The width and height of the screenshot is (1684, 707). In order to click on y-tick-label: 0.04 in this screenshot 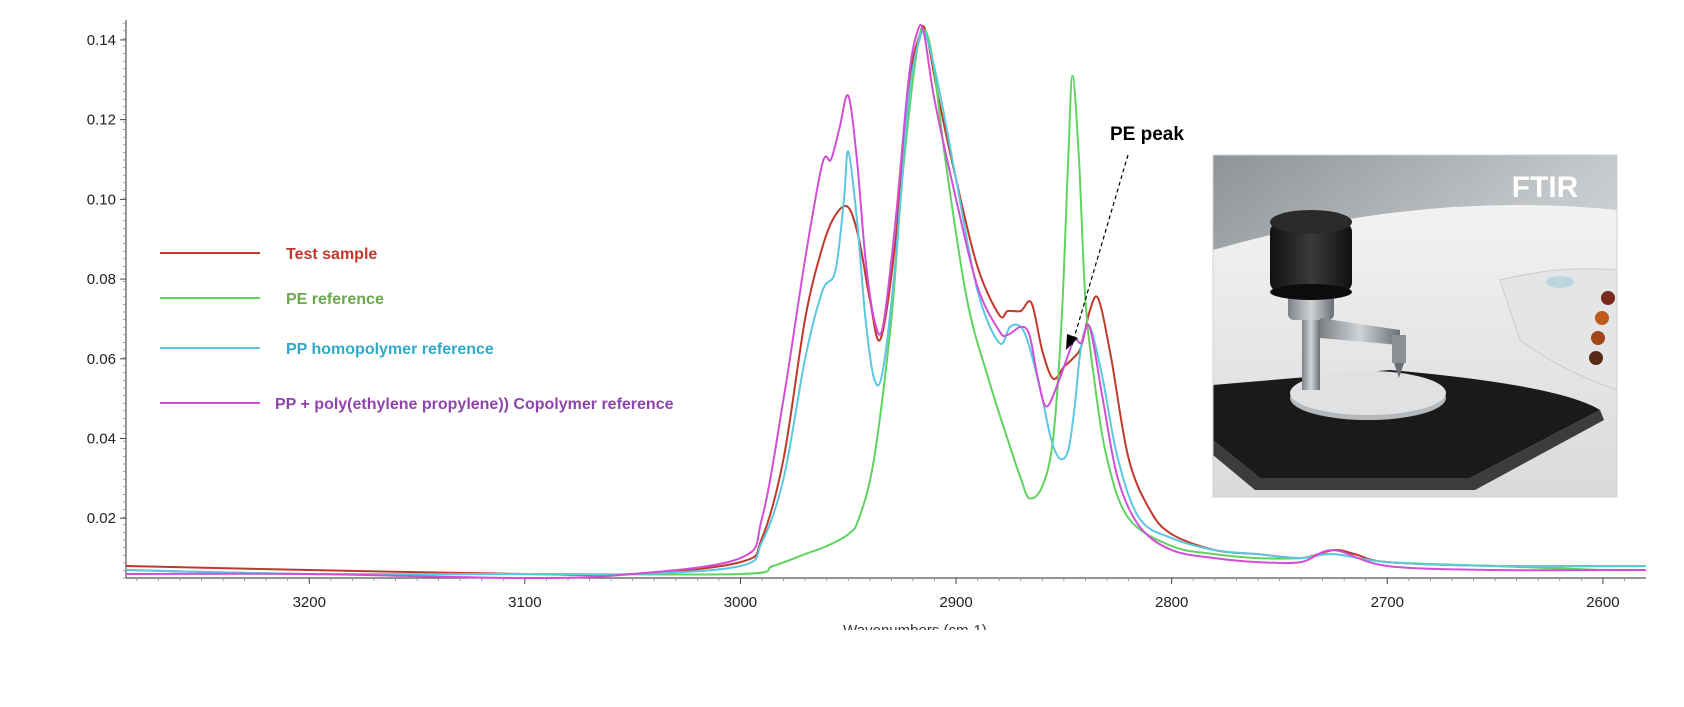, I will do `click(101, 439)`.